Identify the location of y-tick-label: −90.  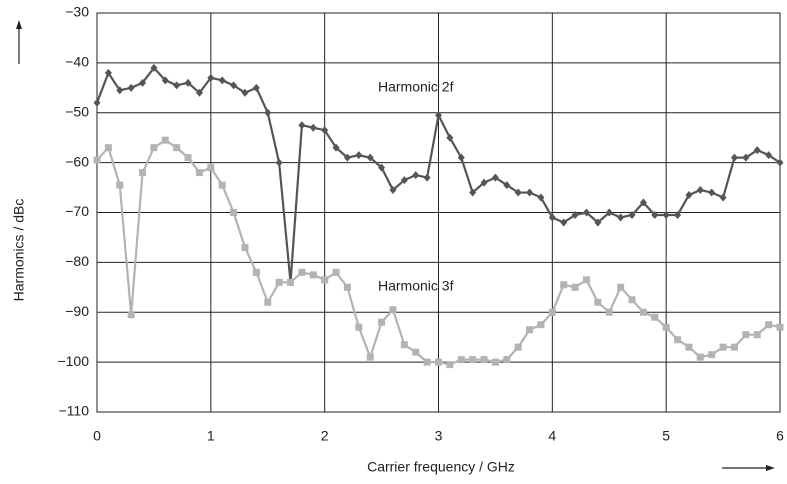
(77, 311).